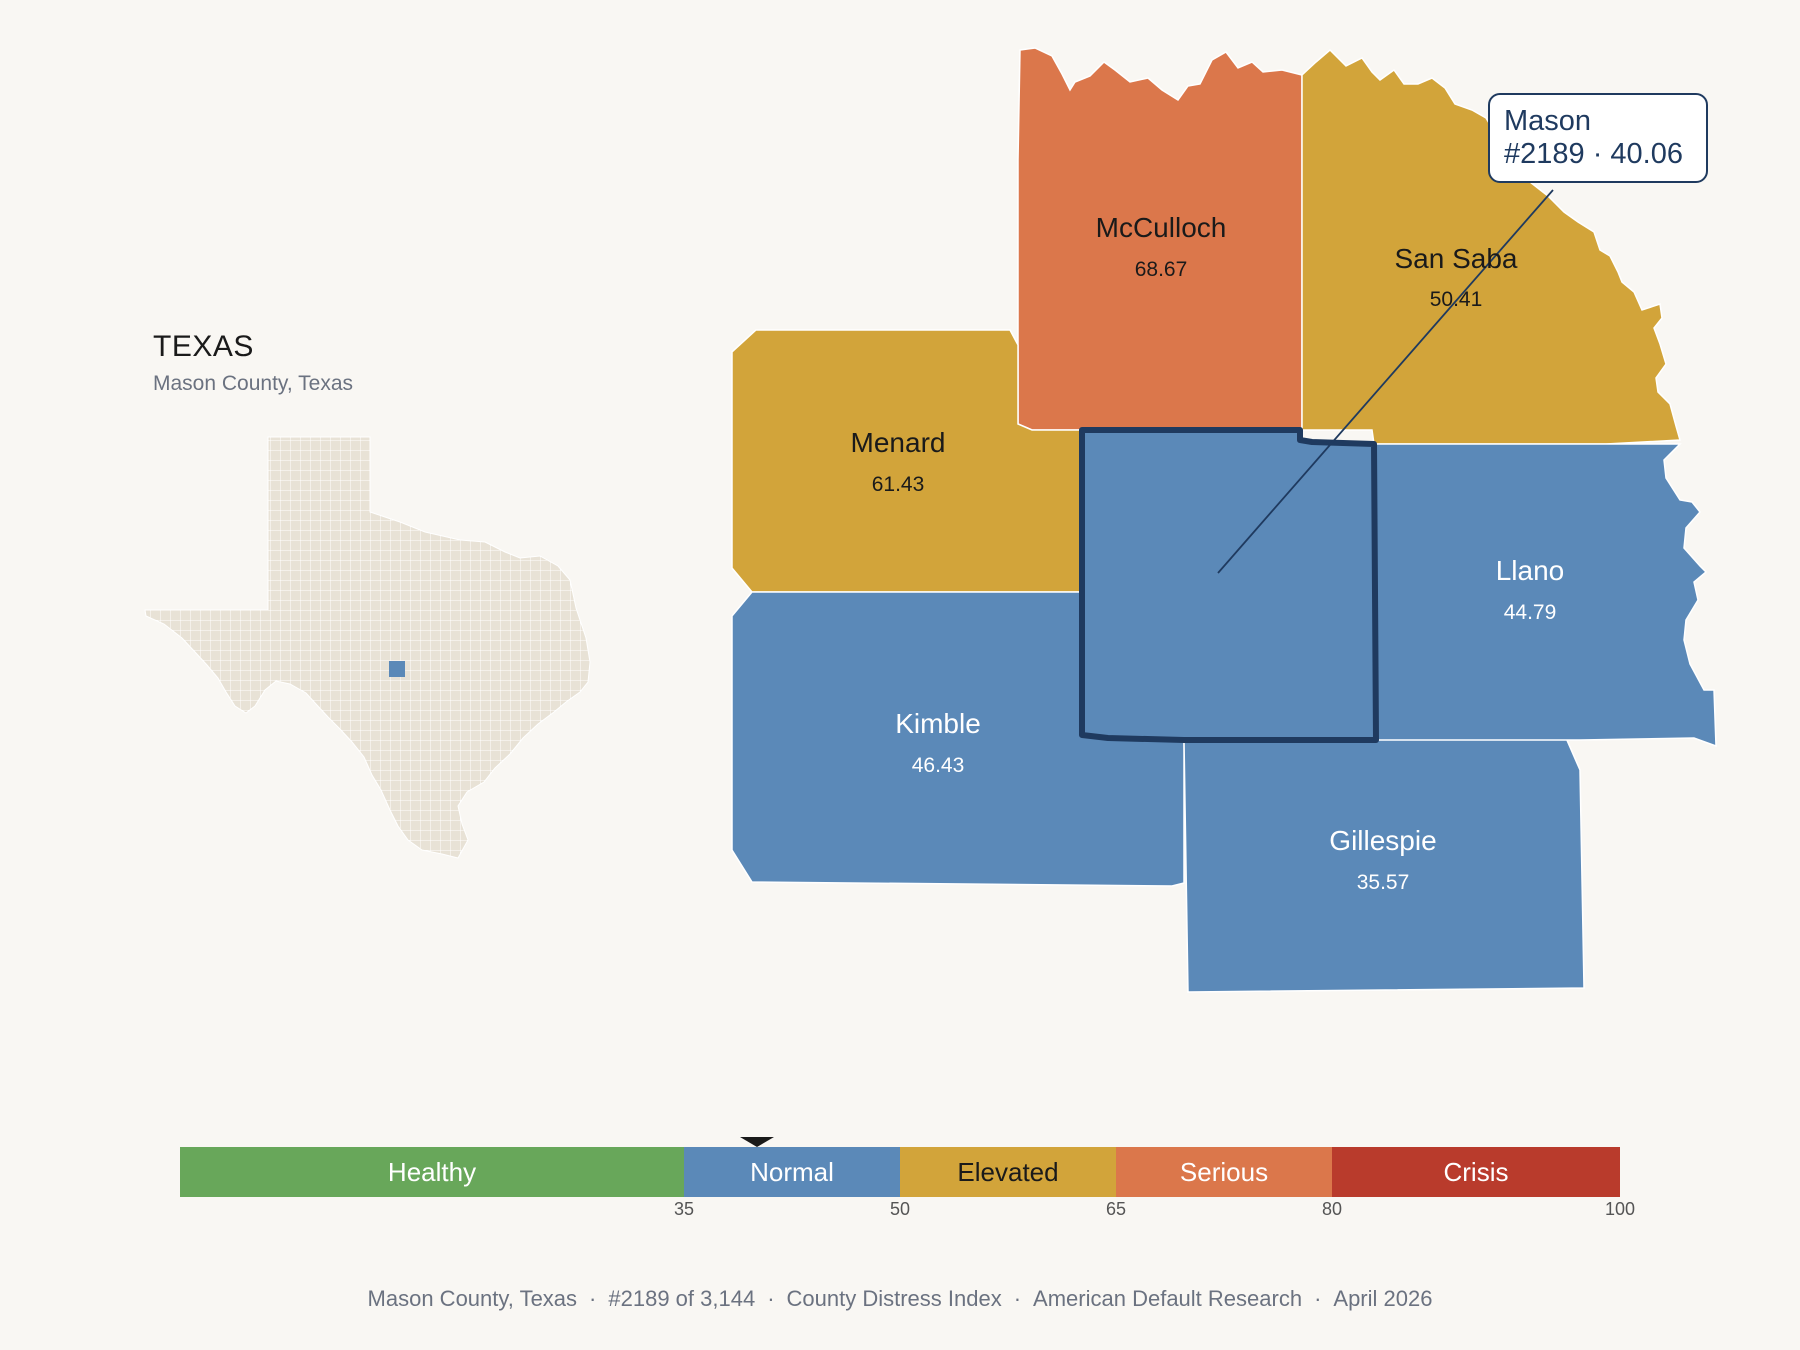 This screenshot has height=1350, width=1800. Describe the element at coordinates (682, 1298) in the screenshot. I see `footer-item: #2189 of 3,144` at that location.